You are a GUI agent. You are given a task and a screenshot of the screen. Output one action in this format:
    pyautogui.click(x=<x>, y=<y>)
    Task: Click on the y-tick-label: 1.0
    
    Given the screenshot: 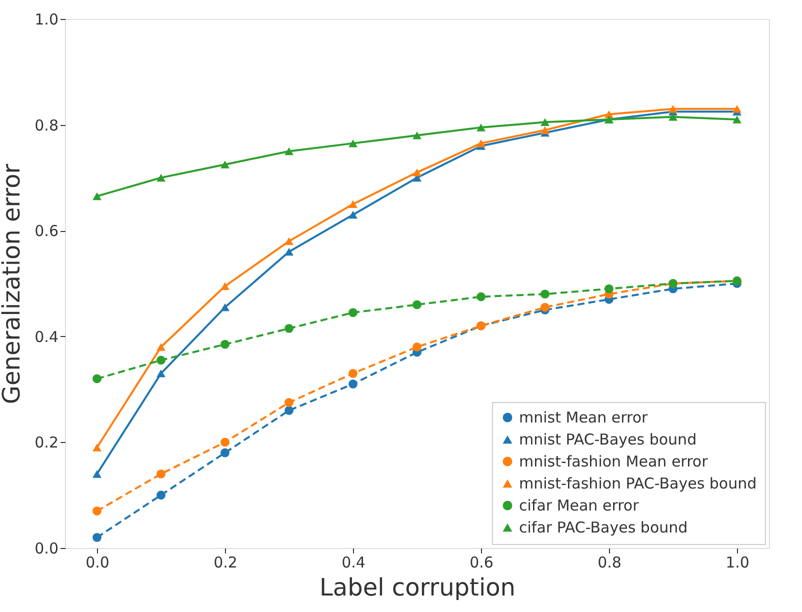 What is the action you would take?
    pyautogui.click(x=46, y=19)
    